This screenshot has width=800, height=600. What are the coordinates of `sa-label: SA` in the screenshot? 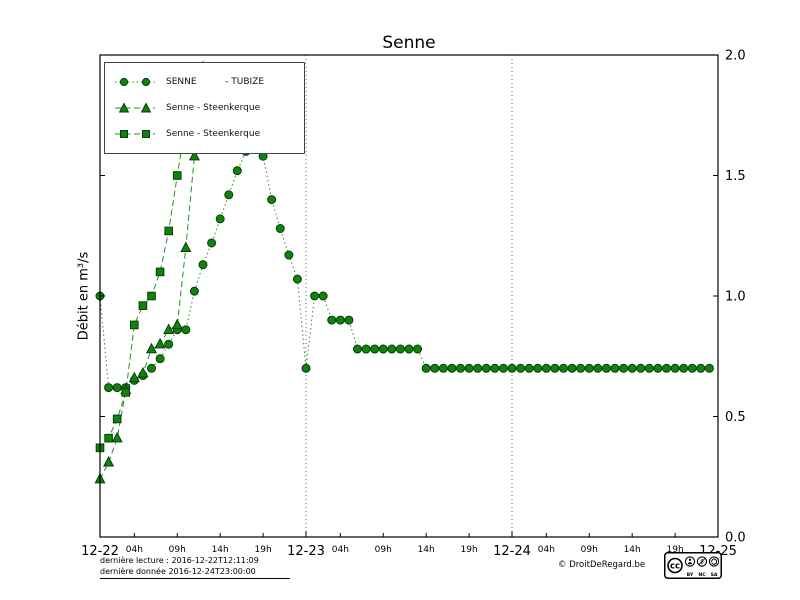 It's located at (714, 575).